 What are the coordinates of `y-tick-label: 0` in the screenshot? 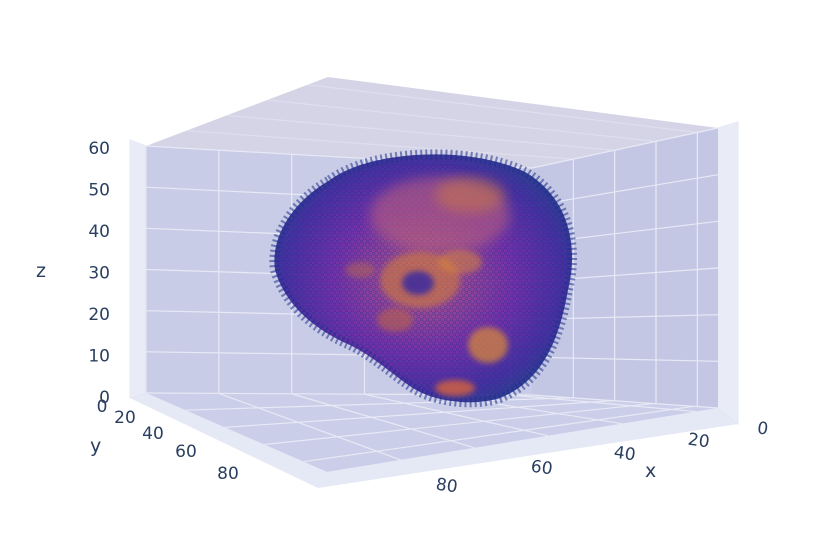 It's located at (102, 407).